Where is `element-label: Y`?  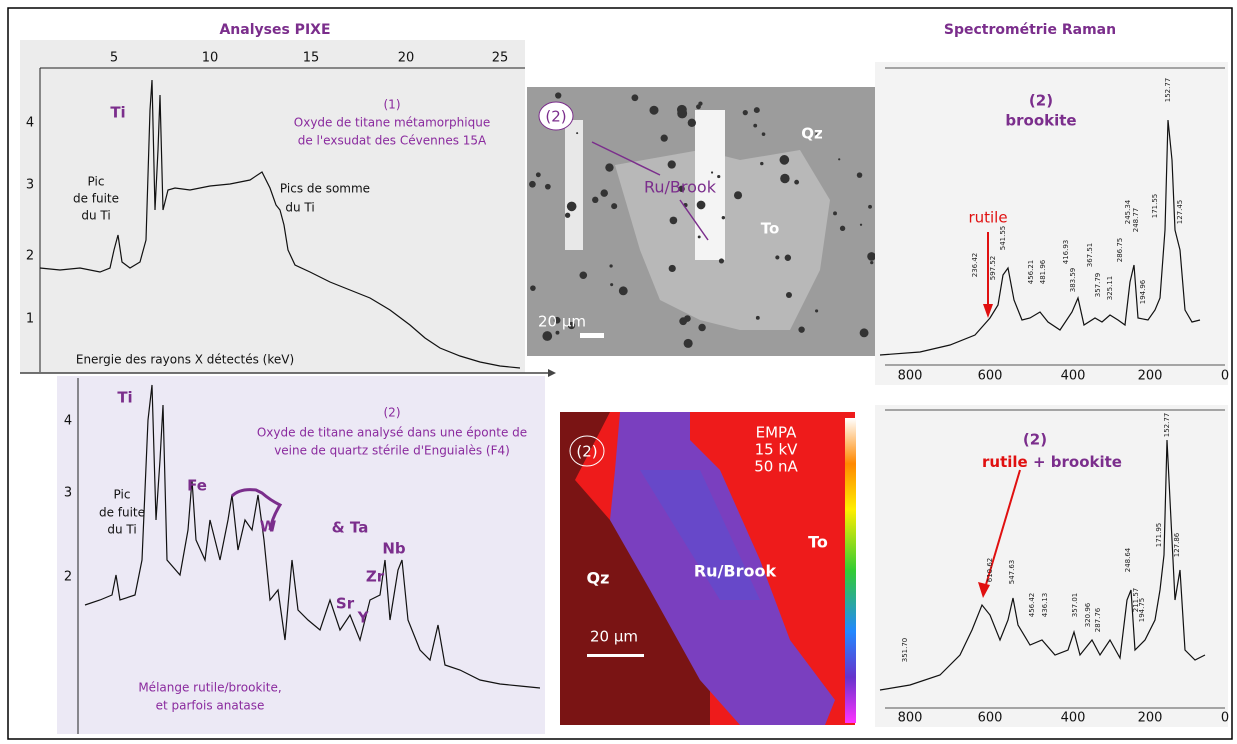 element-label: Y is located at coordinates (363, 618).